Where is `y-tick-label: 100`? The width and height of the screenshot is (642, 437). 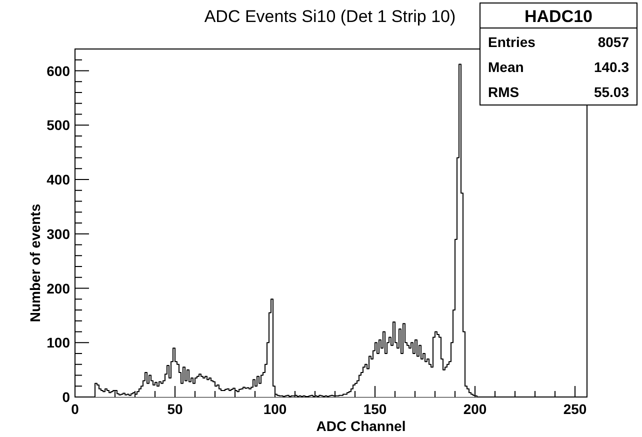
y-tick-label: 100 is located at coordinates (58, 342).